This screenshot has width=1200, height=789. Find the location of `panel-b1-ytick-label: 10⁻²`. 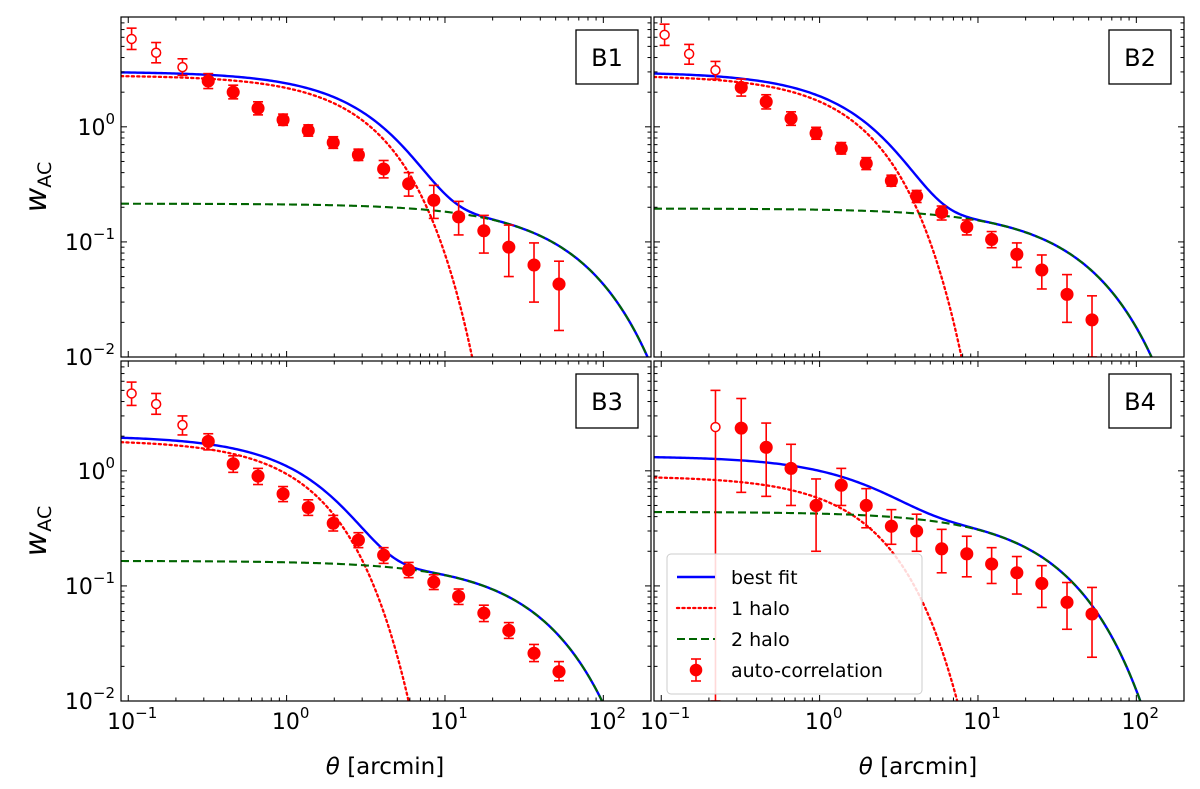

panel-b1-ytick-label: 10⁻² is located at coordinates (90, 355).